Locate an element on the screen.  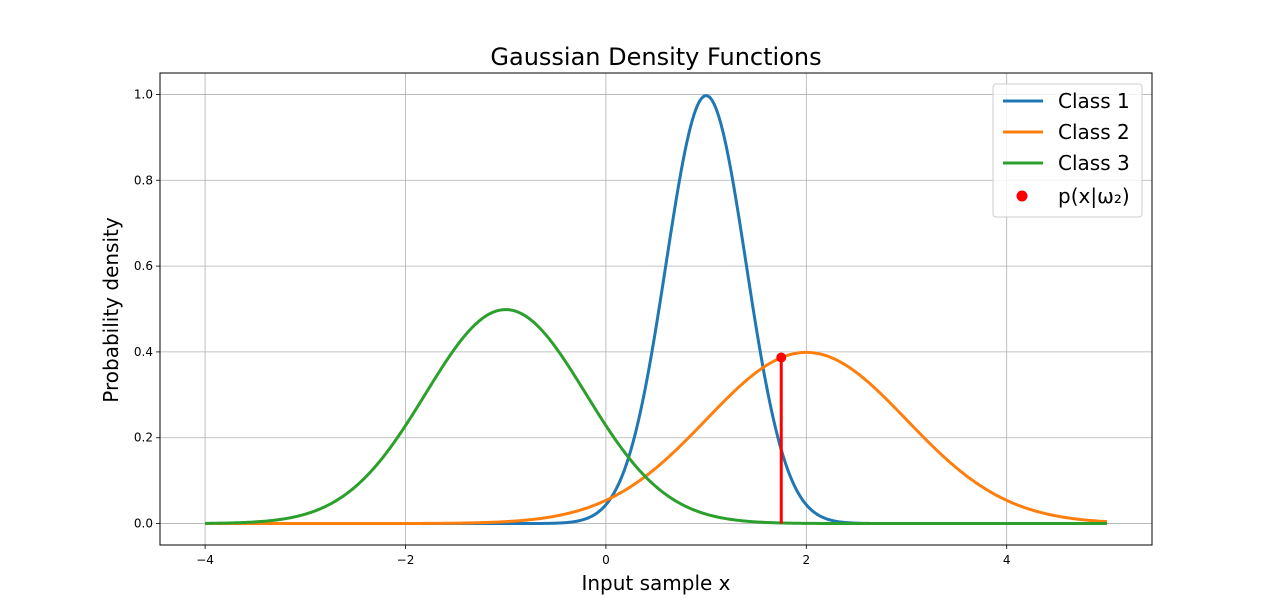
x-axis-ticks: −4 −2 0 2 4 is located at coordinates (603, 556).